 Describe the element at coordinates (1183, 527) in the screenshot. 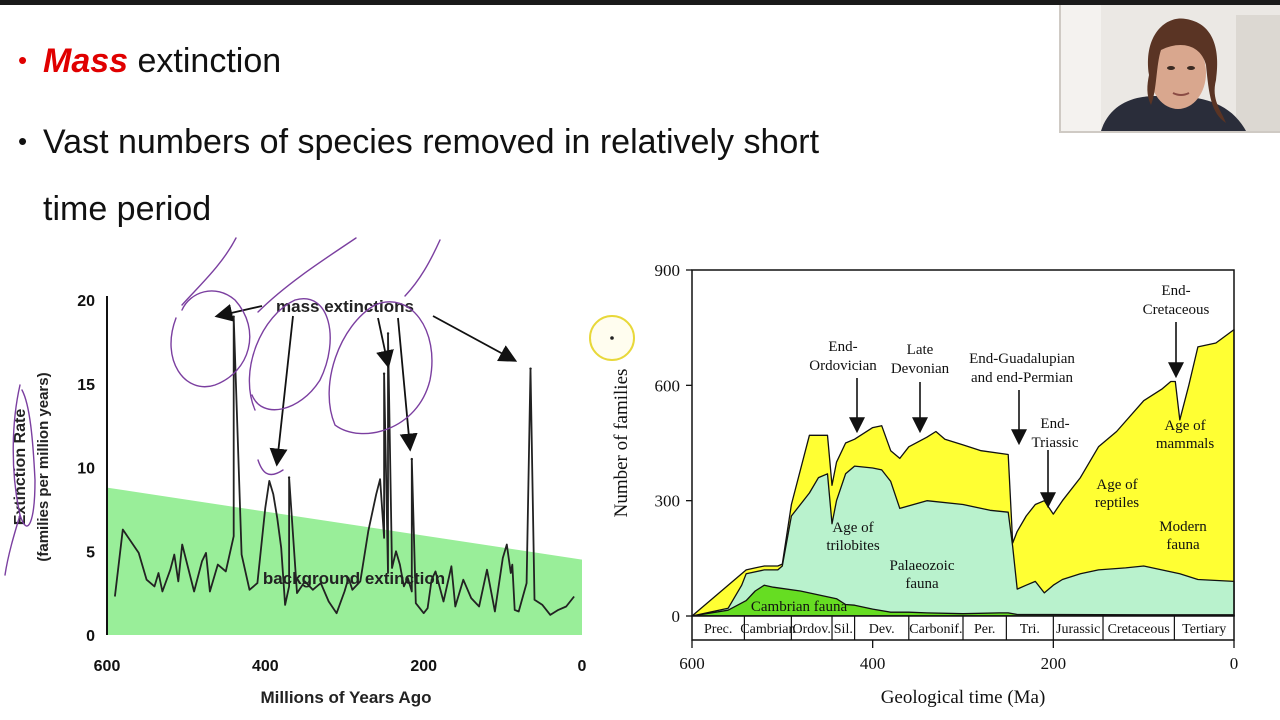

I see `modern-fauna-label: Modern` at that location.